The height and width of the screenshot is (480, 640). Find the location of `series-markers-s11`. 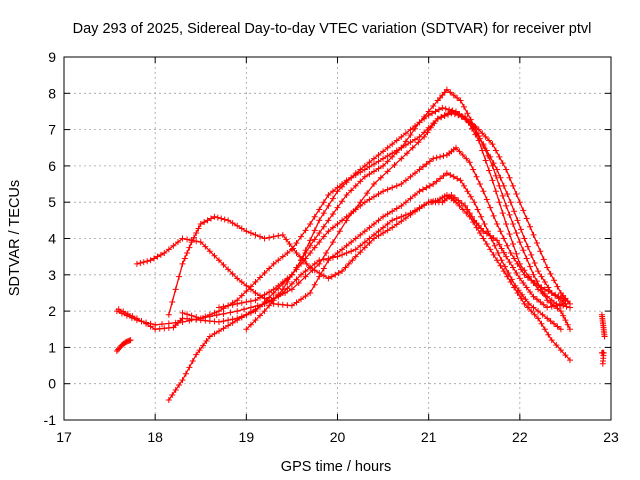

series-markers-s11 is located at coordinates (602, 358).